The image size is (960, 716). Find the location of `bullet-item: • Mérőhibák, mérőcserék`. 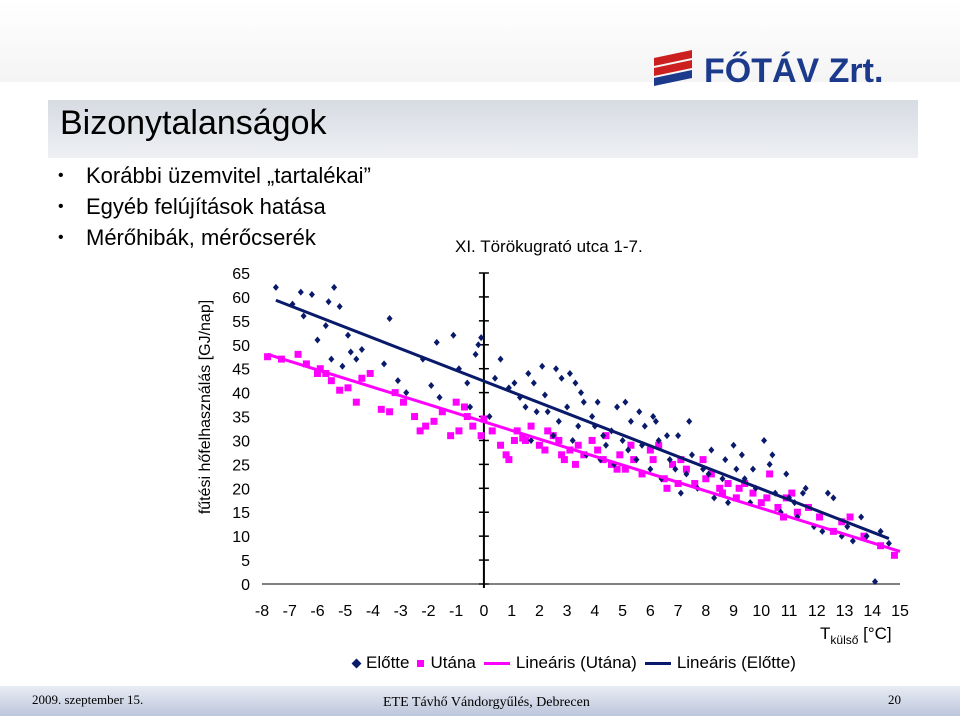

bullet-item: • Mérőhibák, mérőcserék is located at coordinates (187, 237).